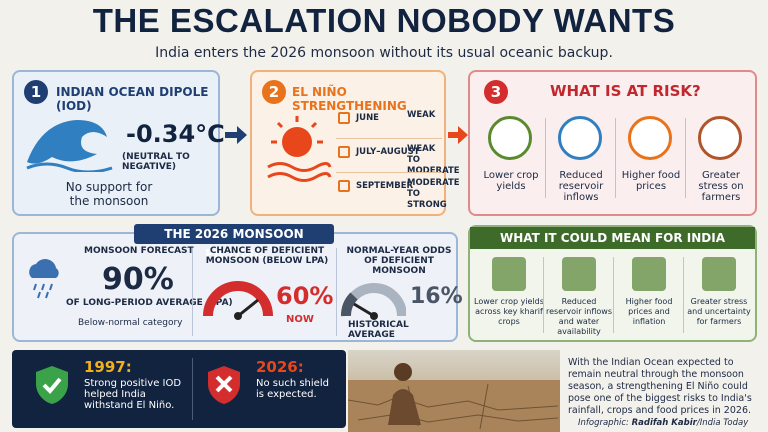 This screenshot has width=768, height=432. What do you see at coordinates (388, 152) in the screenshot?
I see `month: JULY–AUGUST` at bounding box center [388, 152].